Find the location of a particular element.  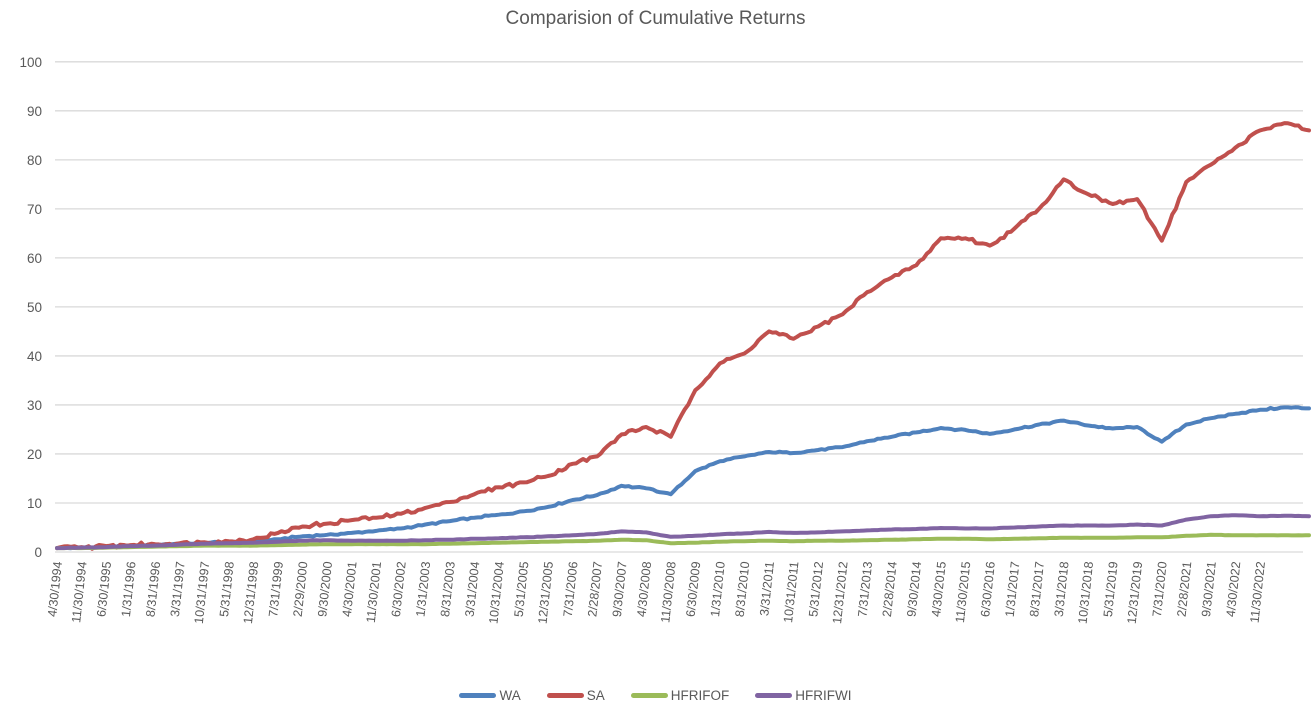

x-tick-label: 11/30/2015 is located at coordinates (963, 592).